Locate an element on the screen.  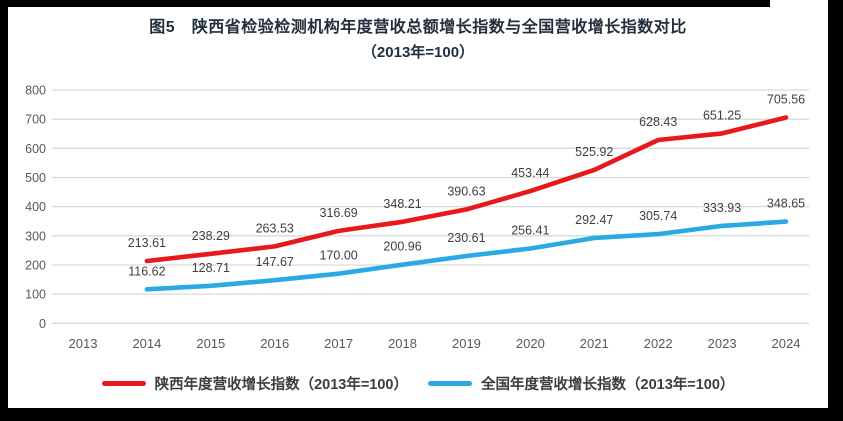
x-axis-tick-label: 2018 is located at coordinates (402, 343).